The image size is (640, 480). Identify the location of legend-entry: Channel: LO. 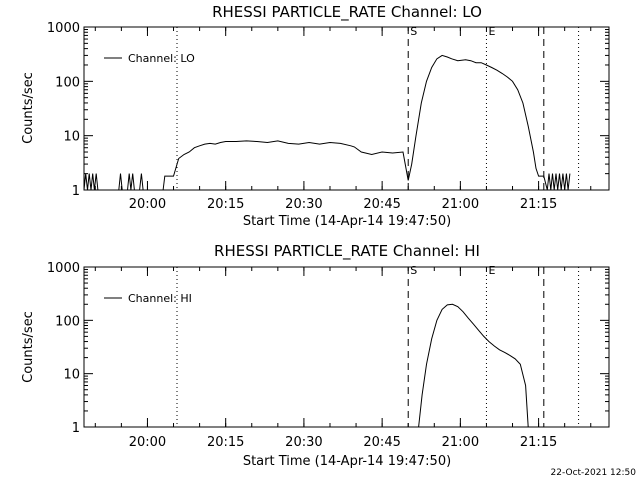
(161, 58).